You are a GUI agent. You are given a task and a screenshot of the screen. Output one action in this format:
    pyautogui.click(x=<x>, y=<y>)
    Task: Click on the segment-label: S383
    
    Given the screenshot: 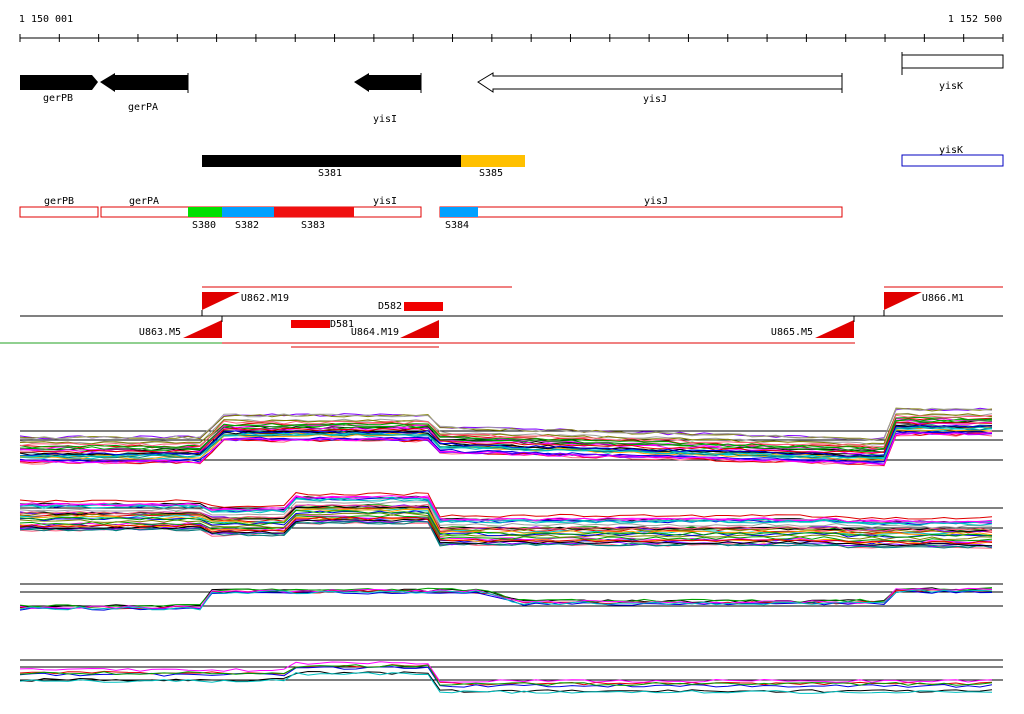 What is the action you would take?
    pyautogui.click(x=313, y=225)
    